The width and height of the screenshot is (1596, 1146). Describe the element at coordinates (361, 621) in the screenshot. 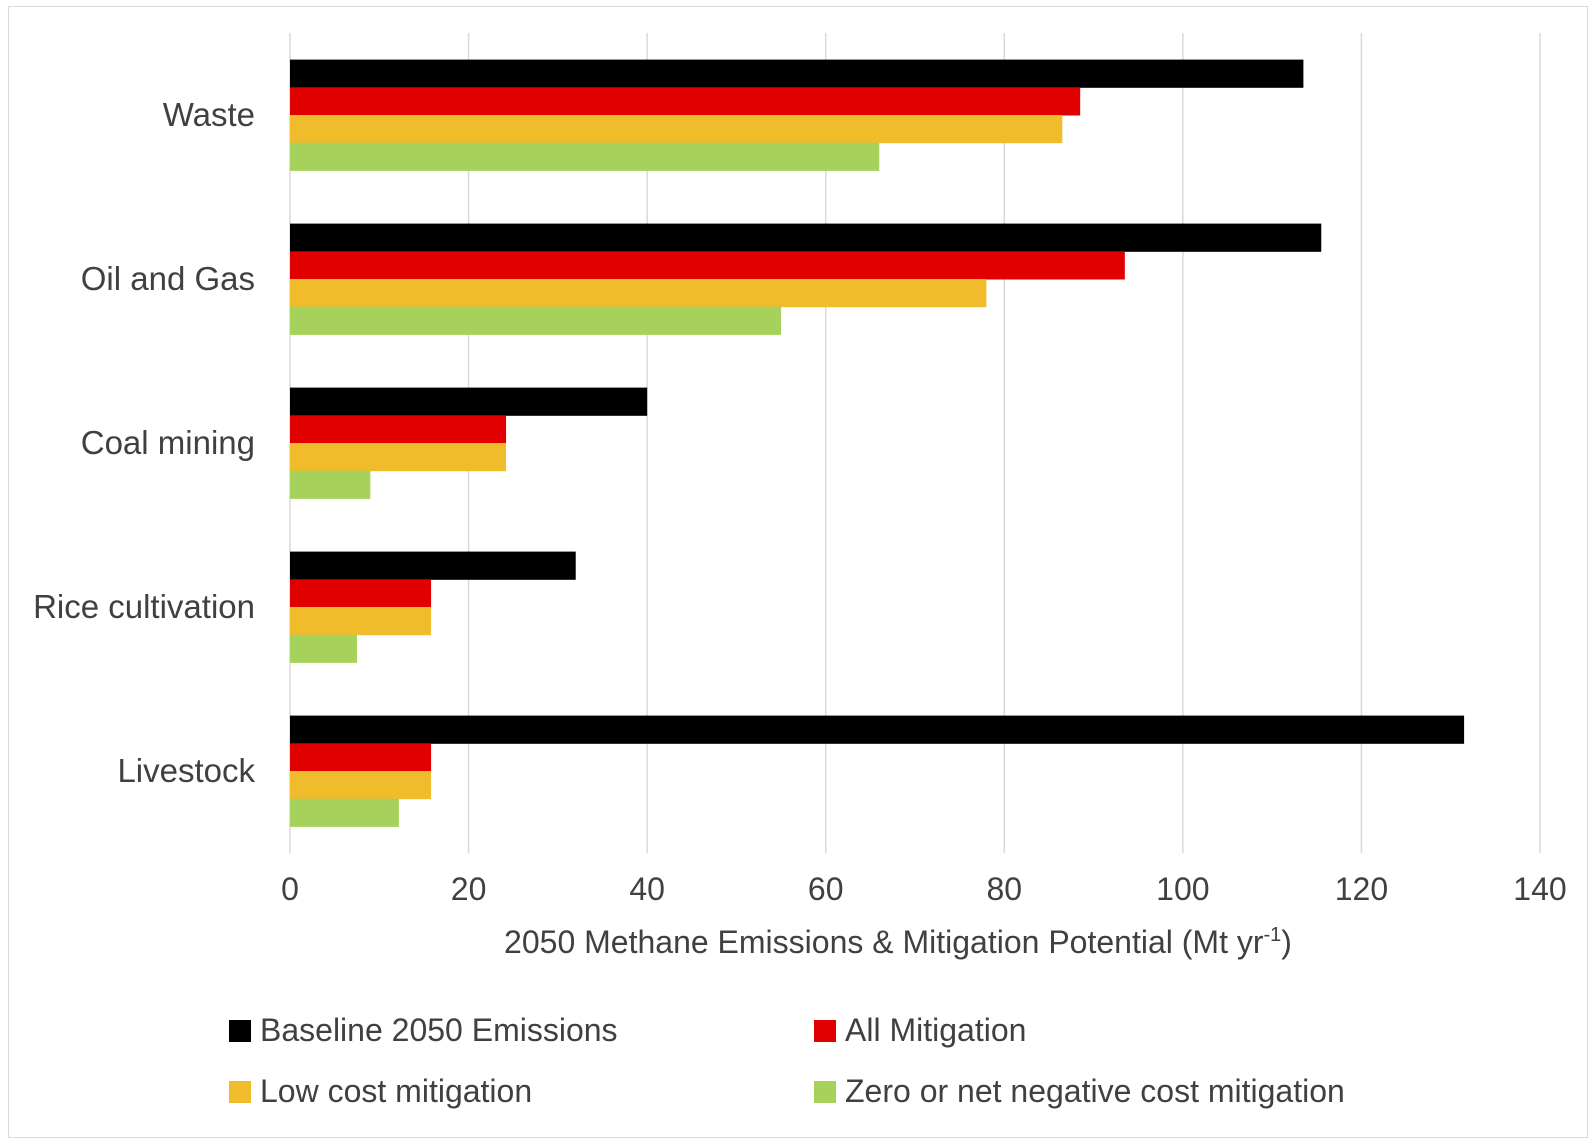

I see `bar-rice-cultivation-low-cost-mitigation` at that location.